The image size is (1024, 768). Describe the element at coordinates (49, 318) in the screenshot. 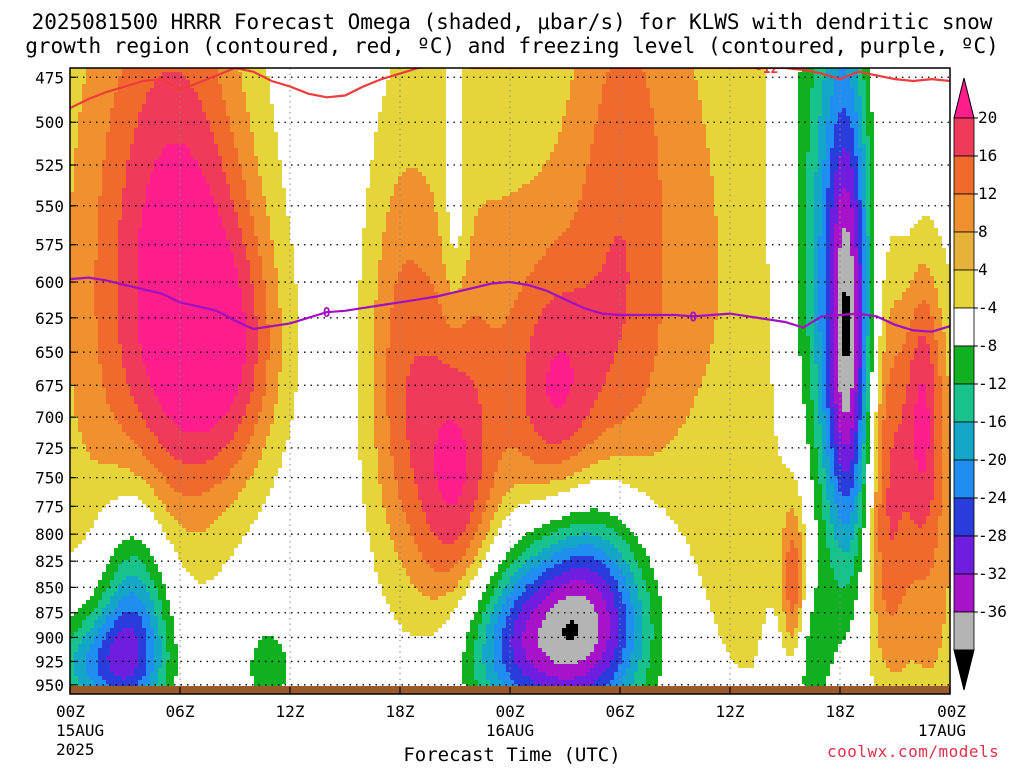

I see `y-tick-label: 625` at that location.